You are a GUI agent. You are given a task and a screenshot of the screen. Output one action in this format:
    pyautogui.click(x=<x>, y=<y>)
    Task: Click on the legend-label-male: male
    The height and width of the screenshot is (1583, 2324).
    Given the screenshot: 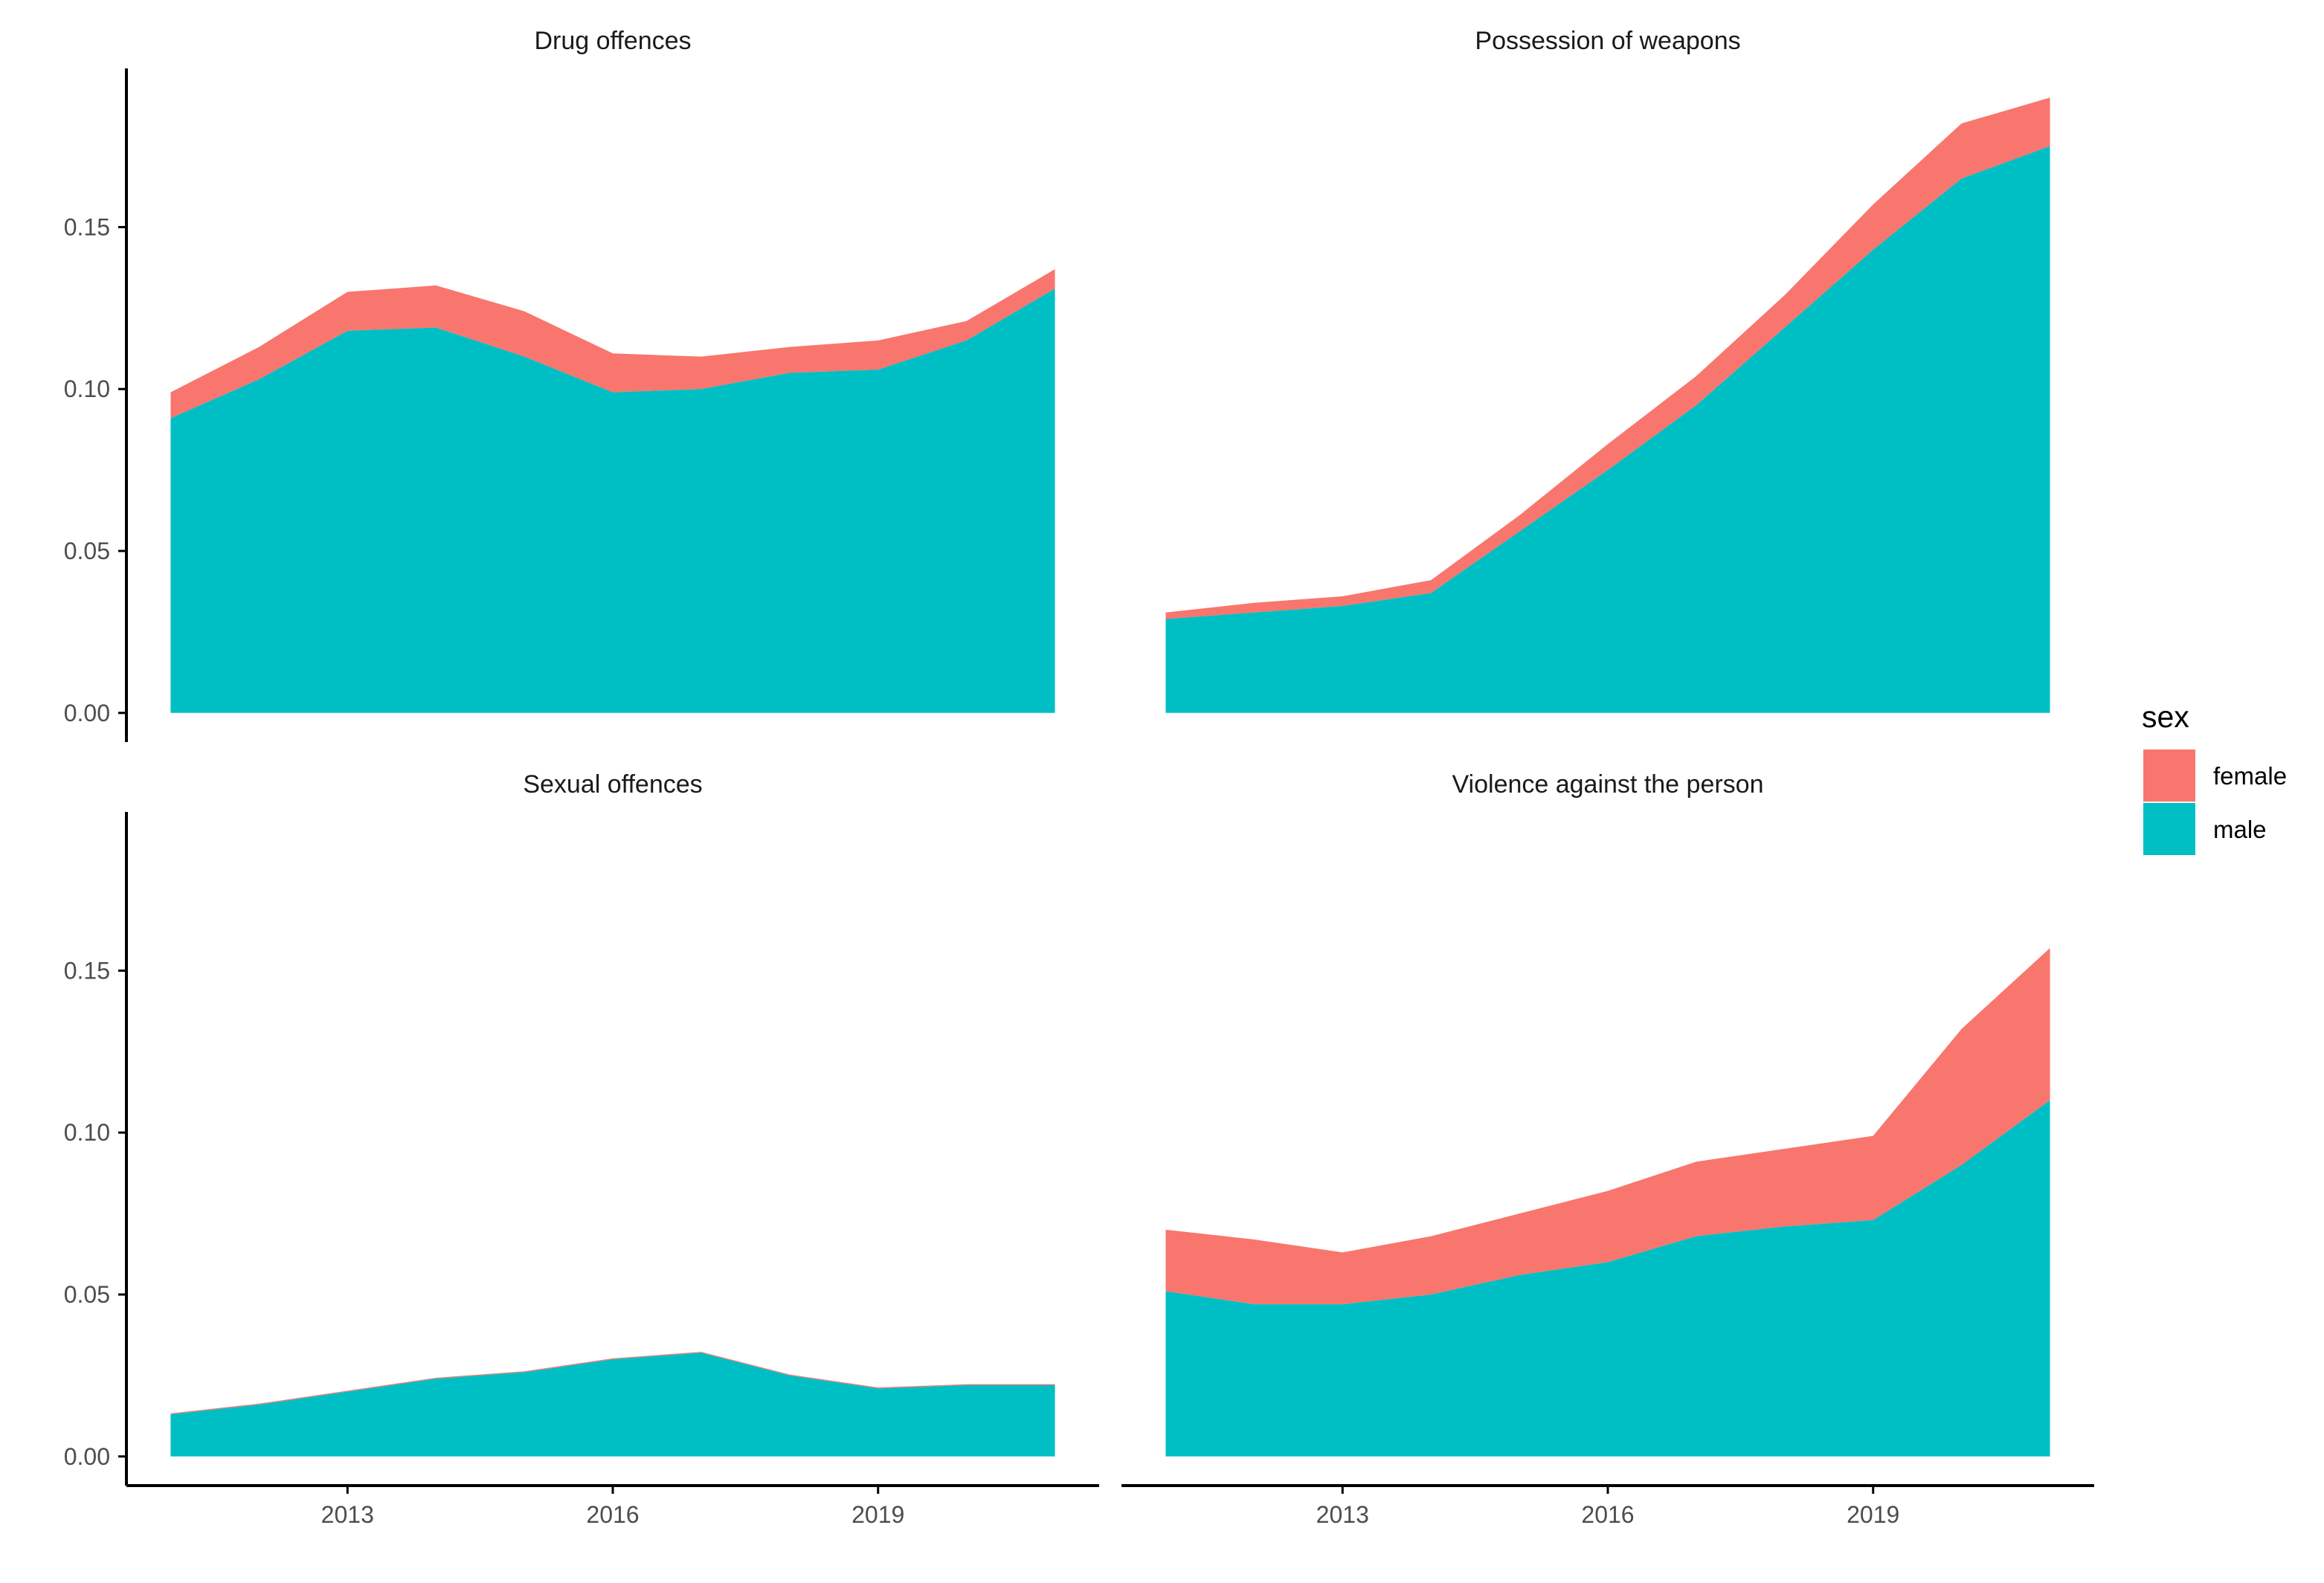 What is the action you would take?
    pyautogui.click(x=2240, y=829)
    